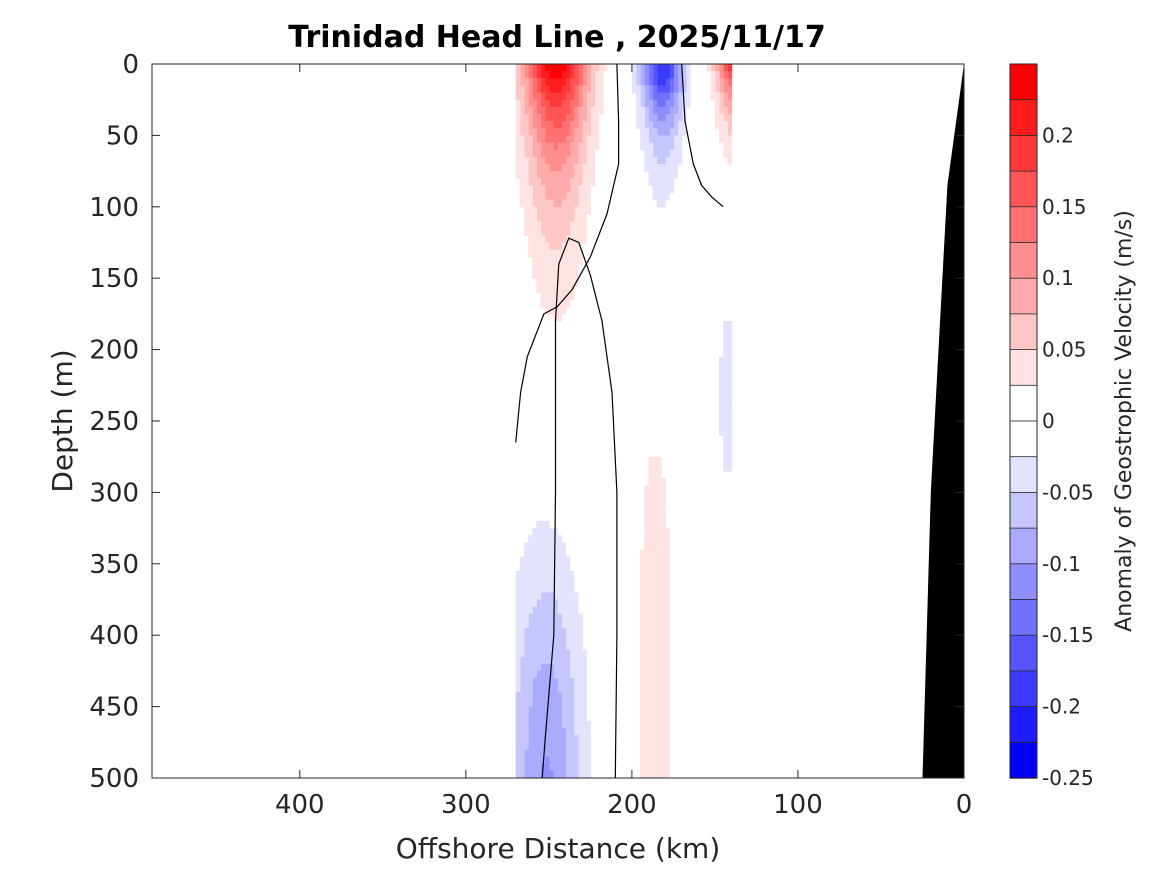 The width and height of the screenshot is (1167, 875). What do you see at coordinates (1061, 707) in the screenshot?
I see `colorbar-tick-label: -0.2` at bounding box center [1061, 707].